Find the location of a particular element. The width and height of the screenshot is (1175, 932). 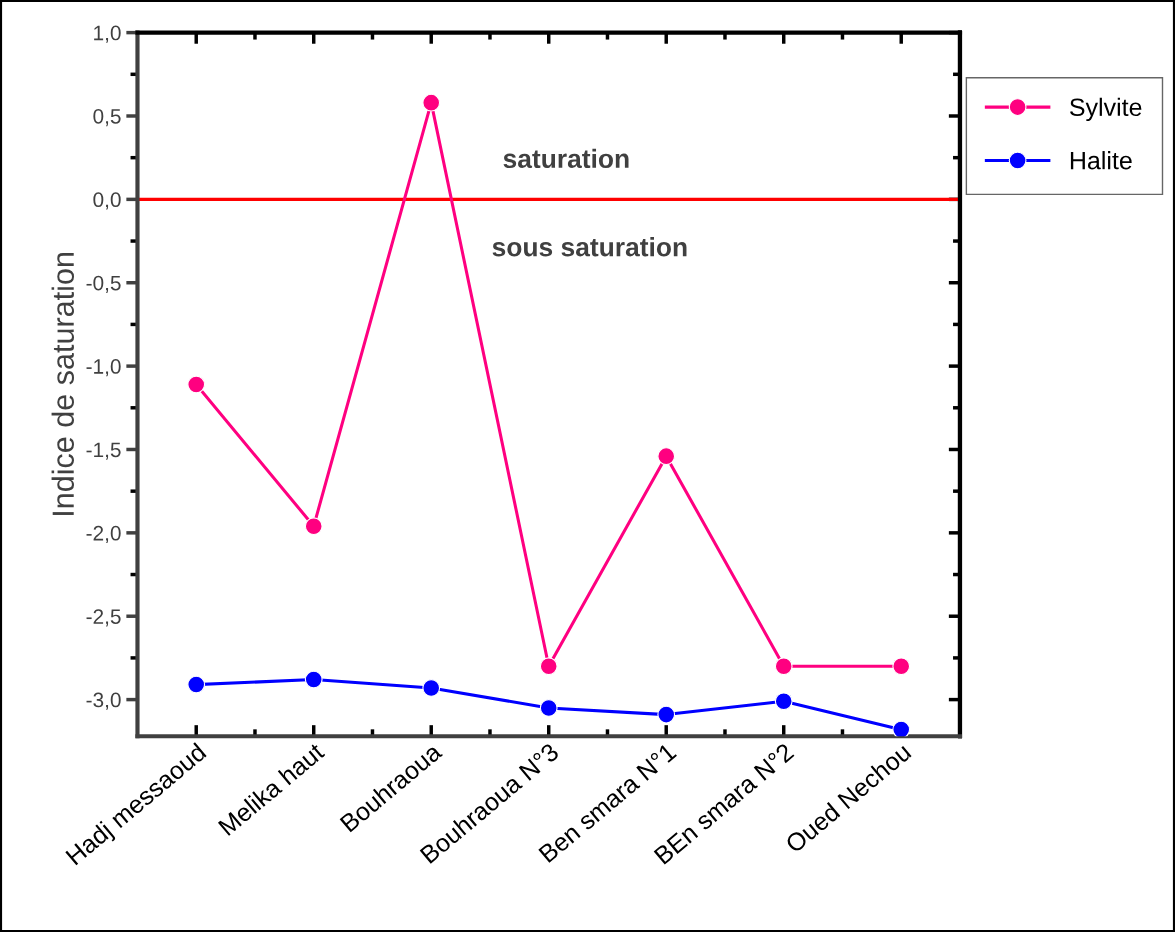

annotation: saturation is located at coordinates (566, 158).